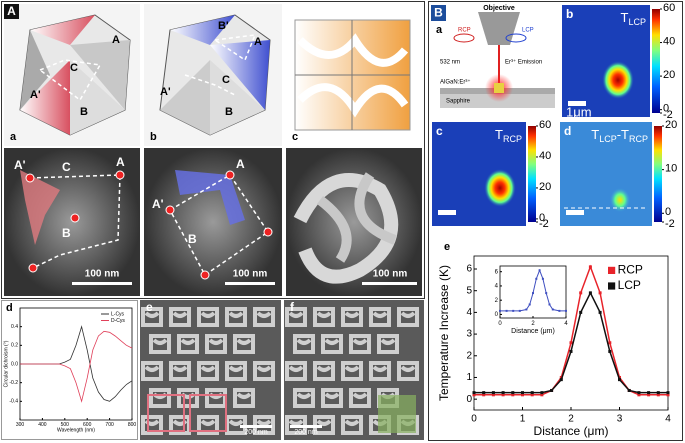  Describe the element at coordinates (464, 31) in the screenshot. I see `schematic-text: RCP` at that location.